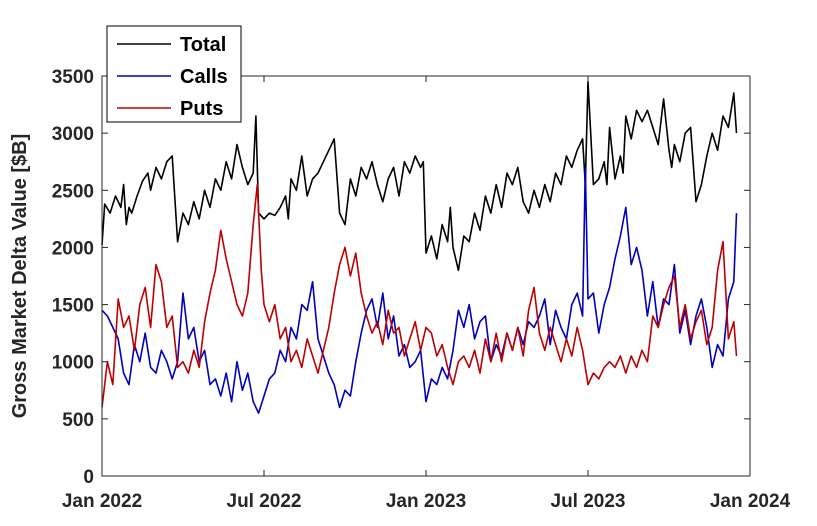 The width and height of the screenshot is (817, 526). Describe the element at coordinates (750, 501) in the screenshot. I see `x-tick-label: Jan 2024` at that location.